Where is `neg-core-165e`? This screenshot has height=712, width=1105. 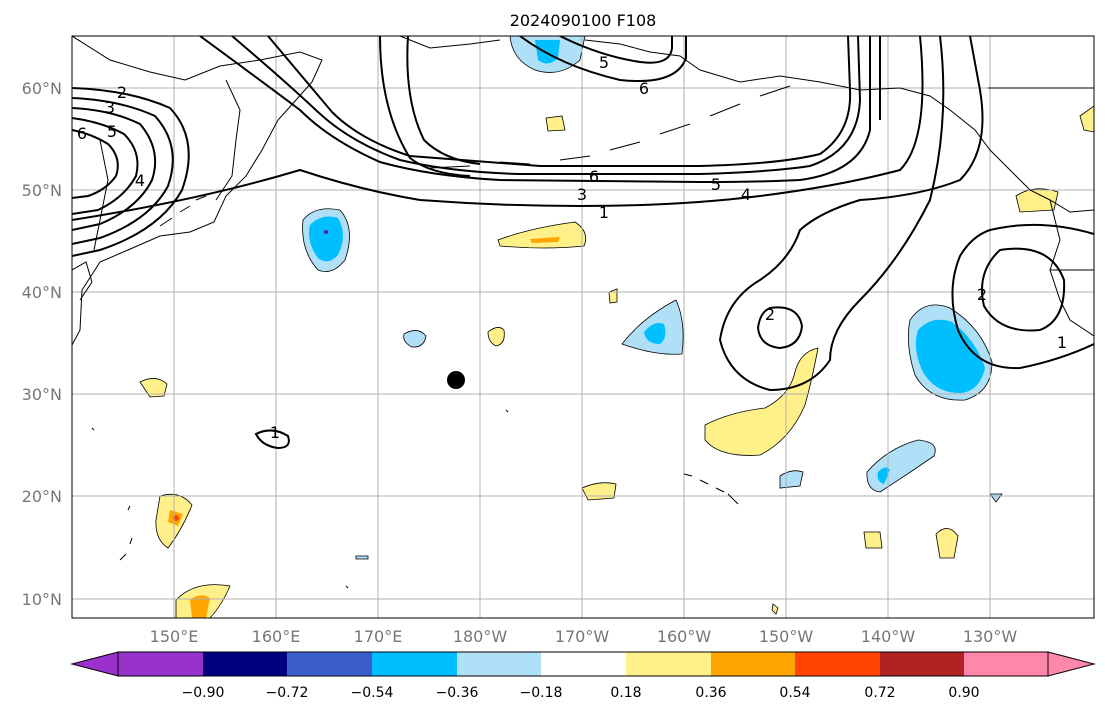
neg-core-165e is located at coordinates (326, 239).